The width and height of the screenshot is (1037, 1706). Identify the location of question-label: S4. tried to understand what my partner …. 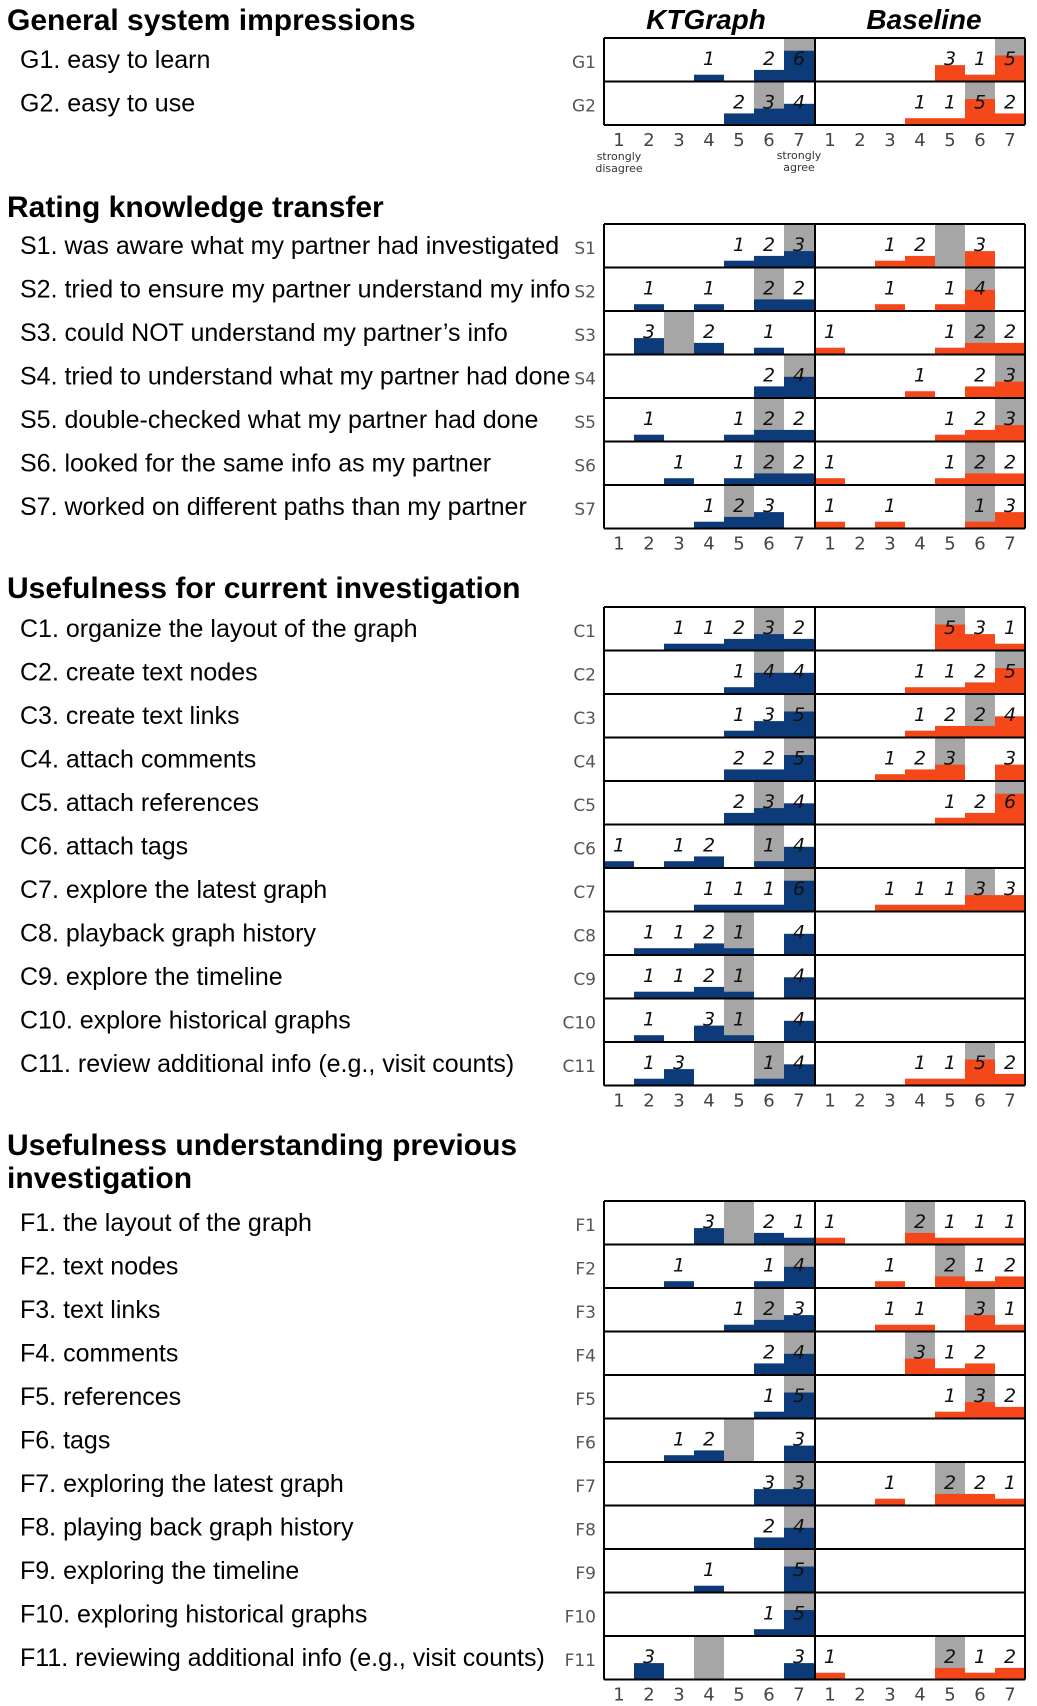
(295, 376).